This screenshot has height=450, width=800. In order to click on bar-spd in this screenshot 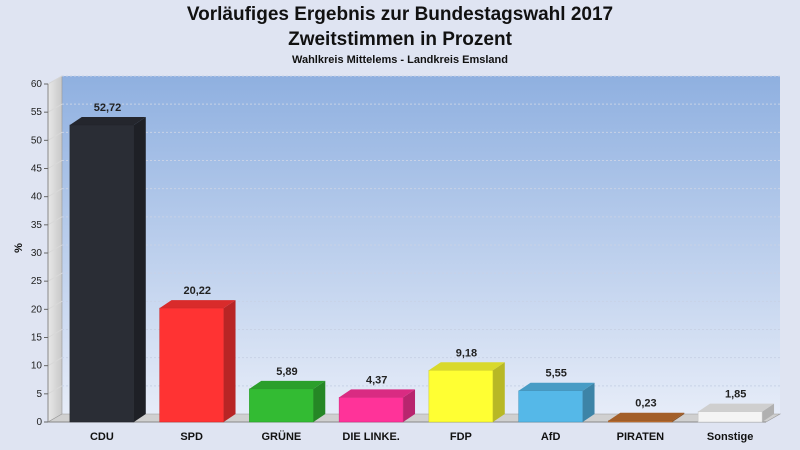, I will do `click(197, 361)`.